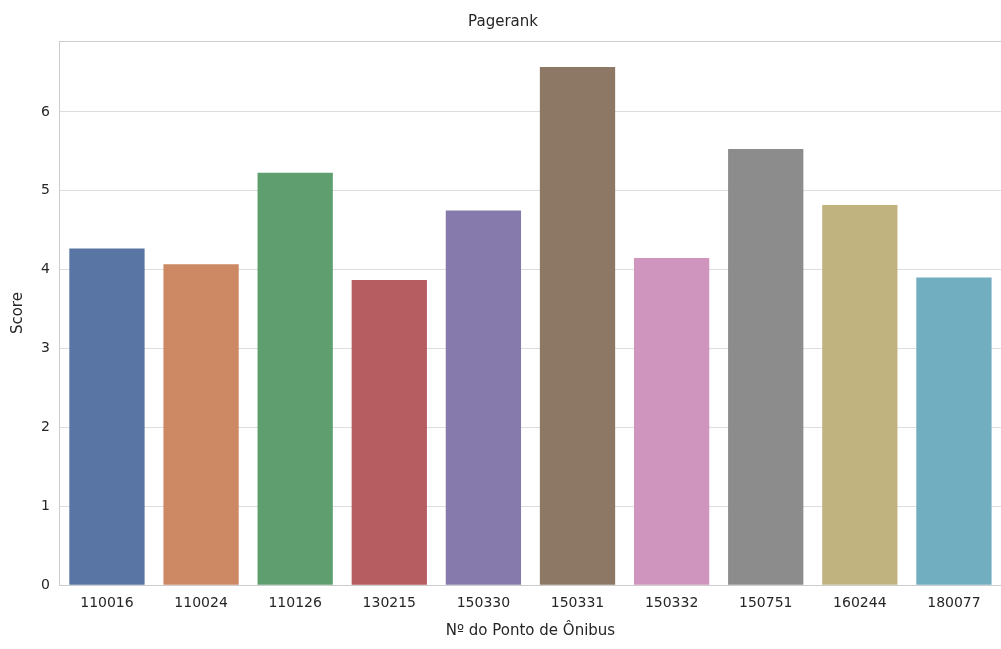 Image resolution: width=1001 pixels, height=649 pixels. What do you see at coordinates (45, 504) in the screenshot?
I see `y-tick-label: 1` at bounding box center [45, 504].